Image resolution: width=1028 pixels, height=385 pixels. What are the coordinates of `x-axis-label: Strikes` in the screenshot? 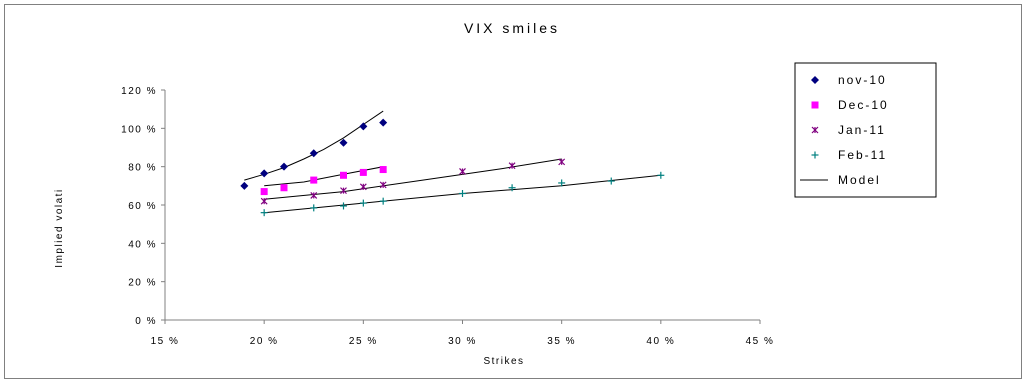 It's located at (503, 361).